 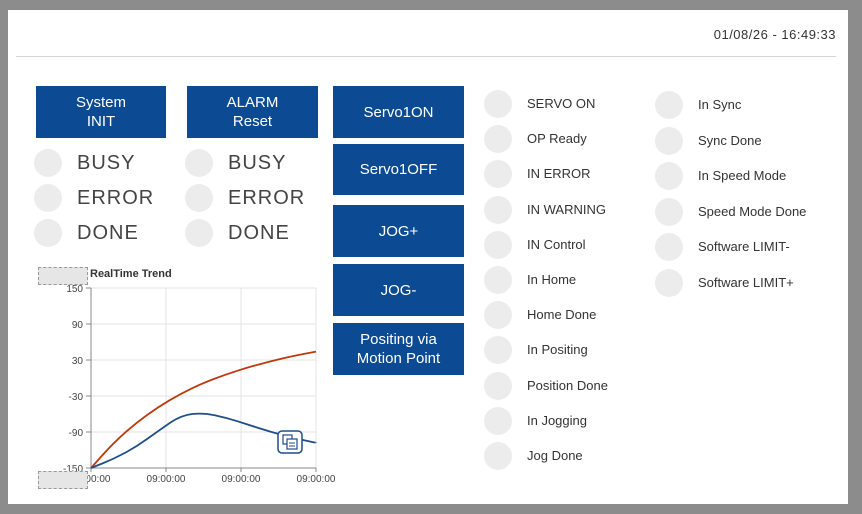 What do you see at coordinates (48, 233) in the screenshot?
I see `system-done-led` at bounding box center [48, 233].